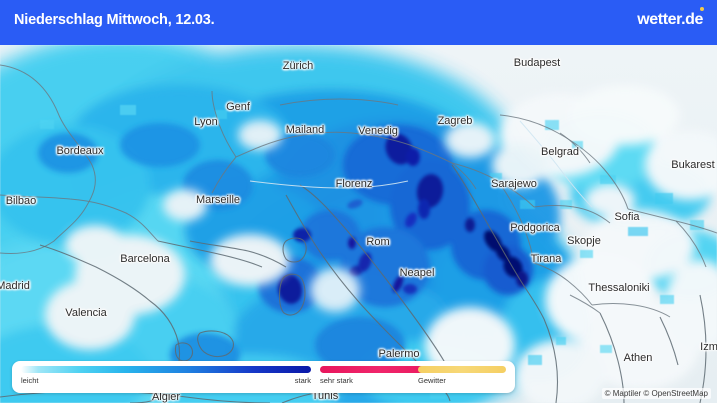 The height and width of the screenshot is (403, 717). I want to click on city-label: Venedig, so click(378, 131).